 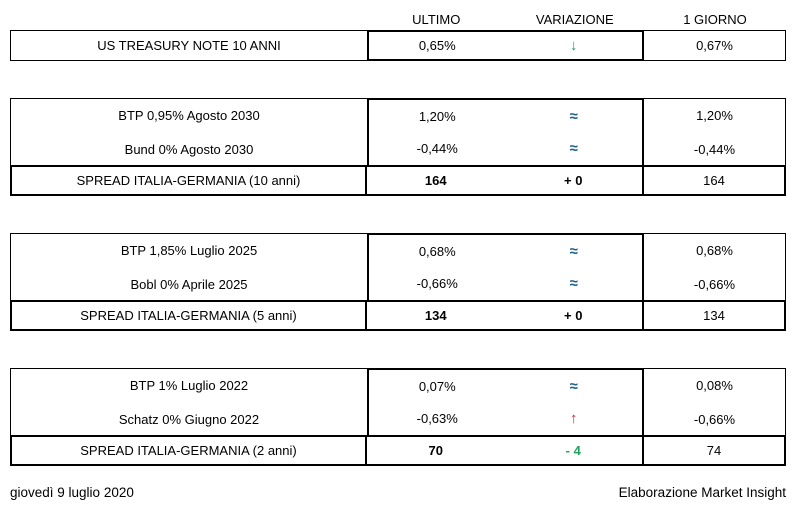 I want to click on giorno-cell: 1,20% -0,44%, so click(x=715, y=132).